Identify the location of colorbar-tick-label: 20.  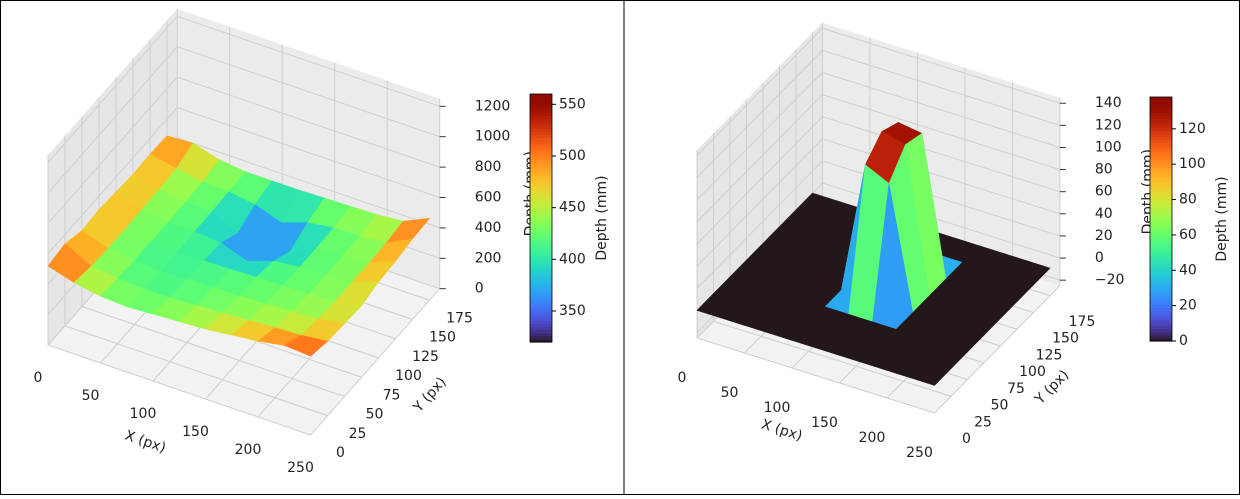
(1188, 306).